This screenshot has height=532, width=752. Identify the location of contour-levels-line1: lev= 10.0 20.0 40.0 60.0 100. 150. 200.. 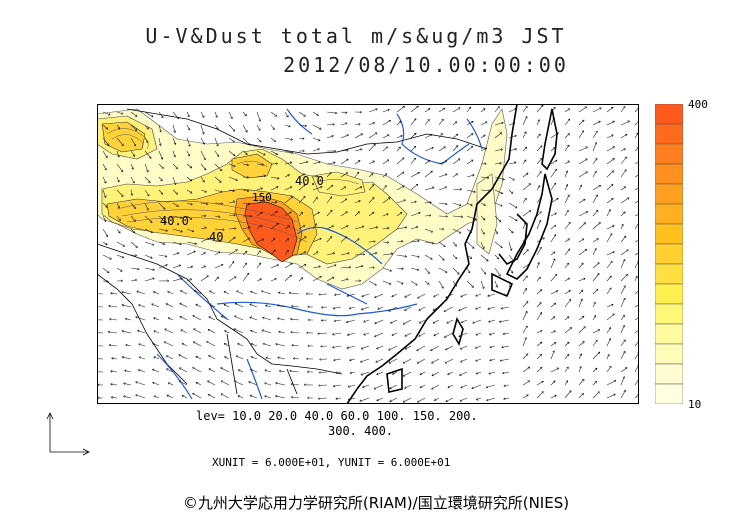
(337, 416).